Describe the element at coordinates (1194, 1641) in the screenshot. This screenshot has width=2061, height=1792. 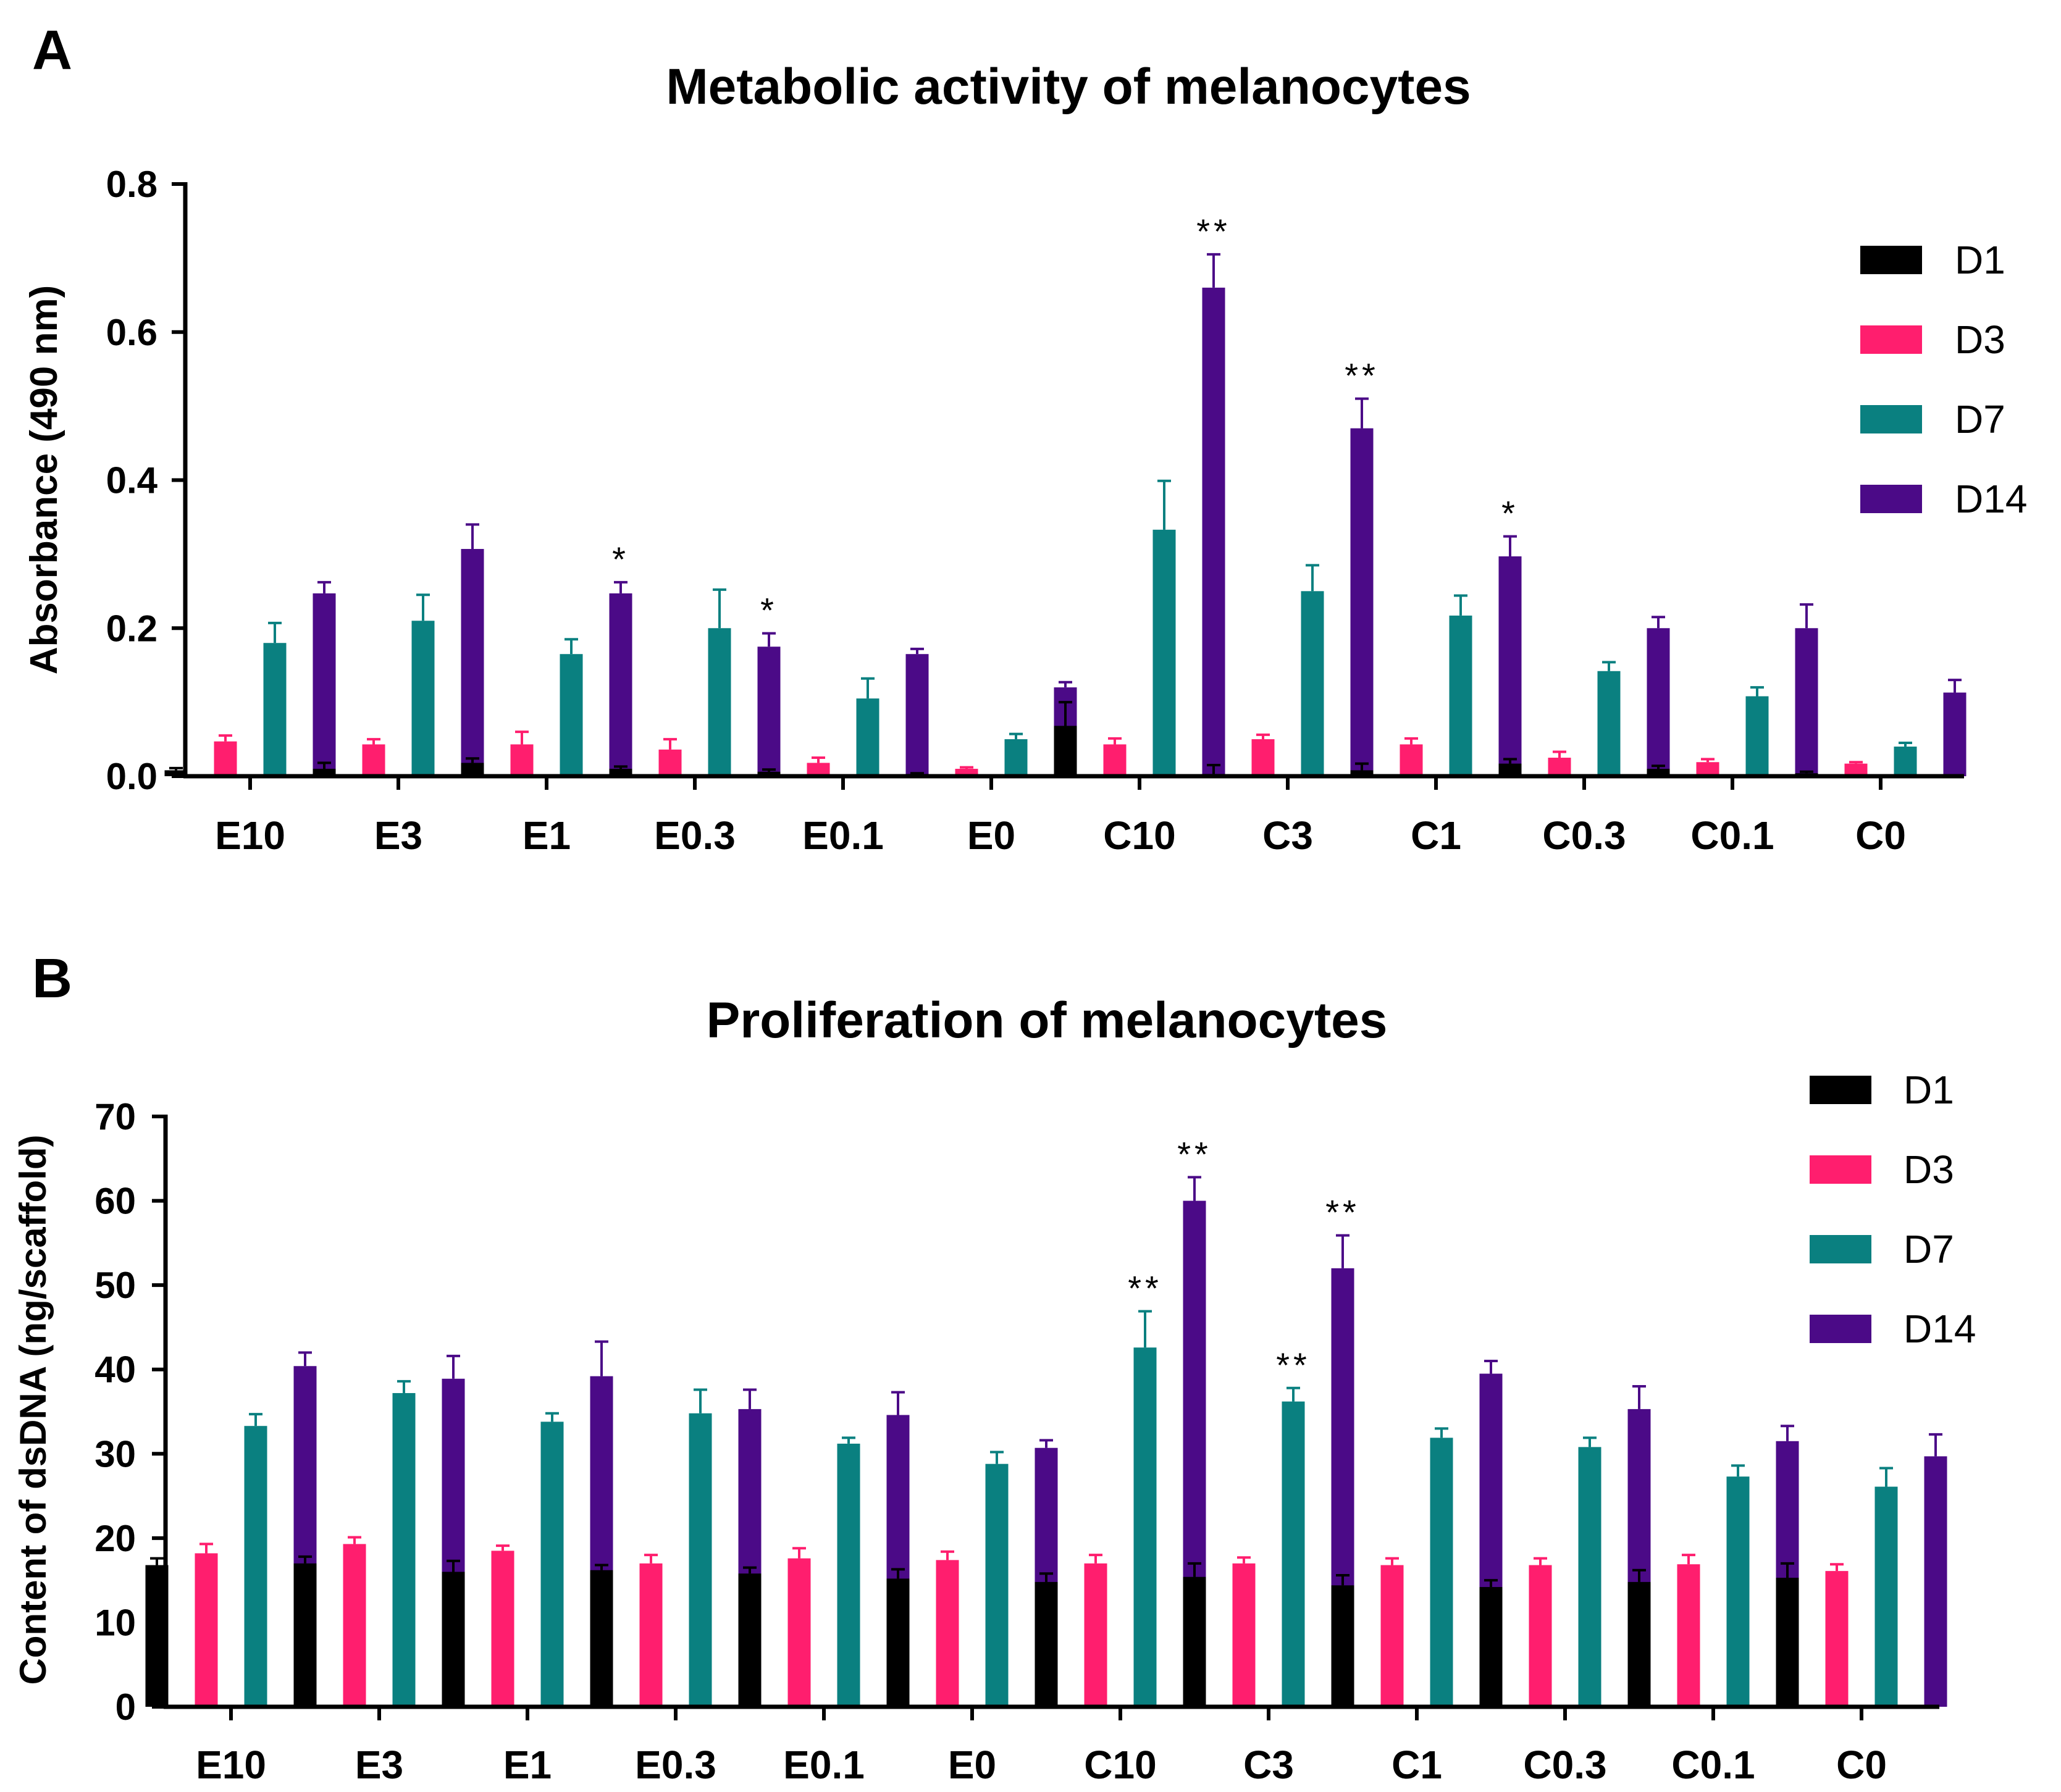
I see `bar-B-C3-D1` at that location.